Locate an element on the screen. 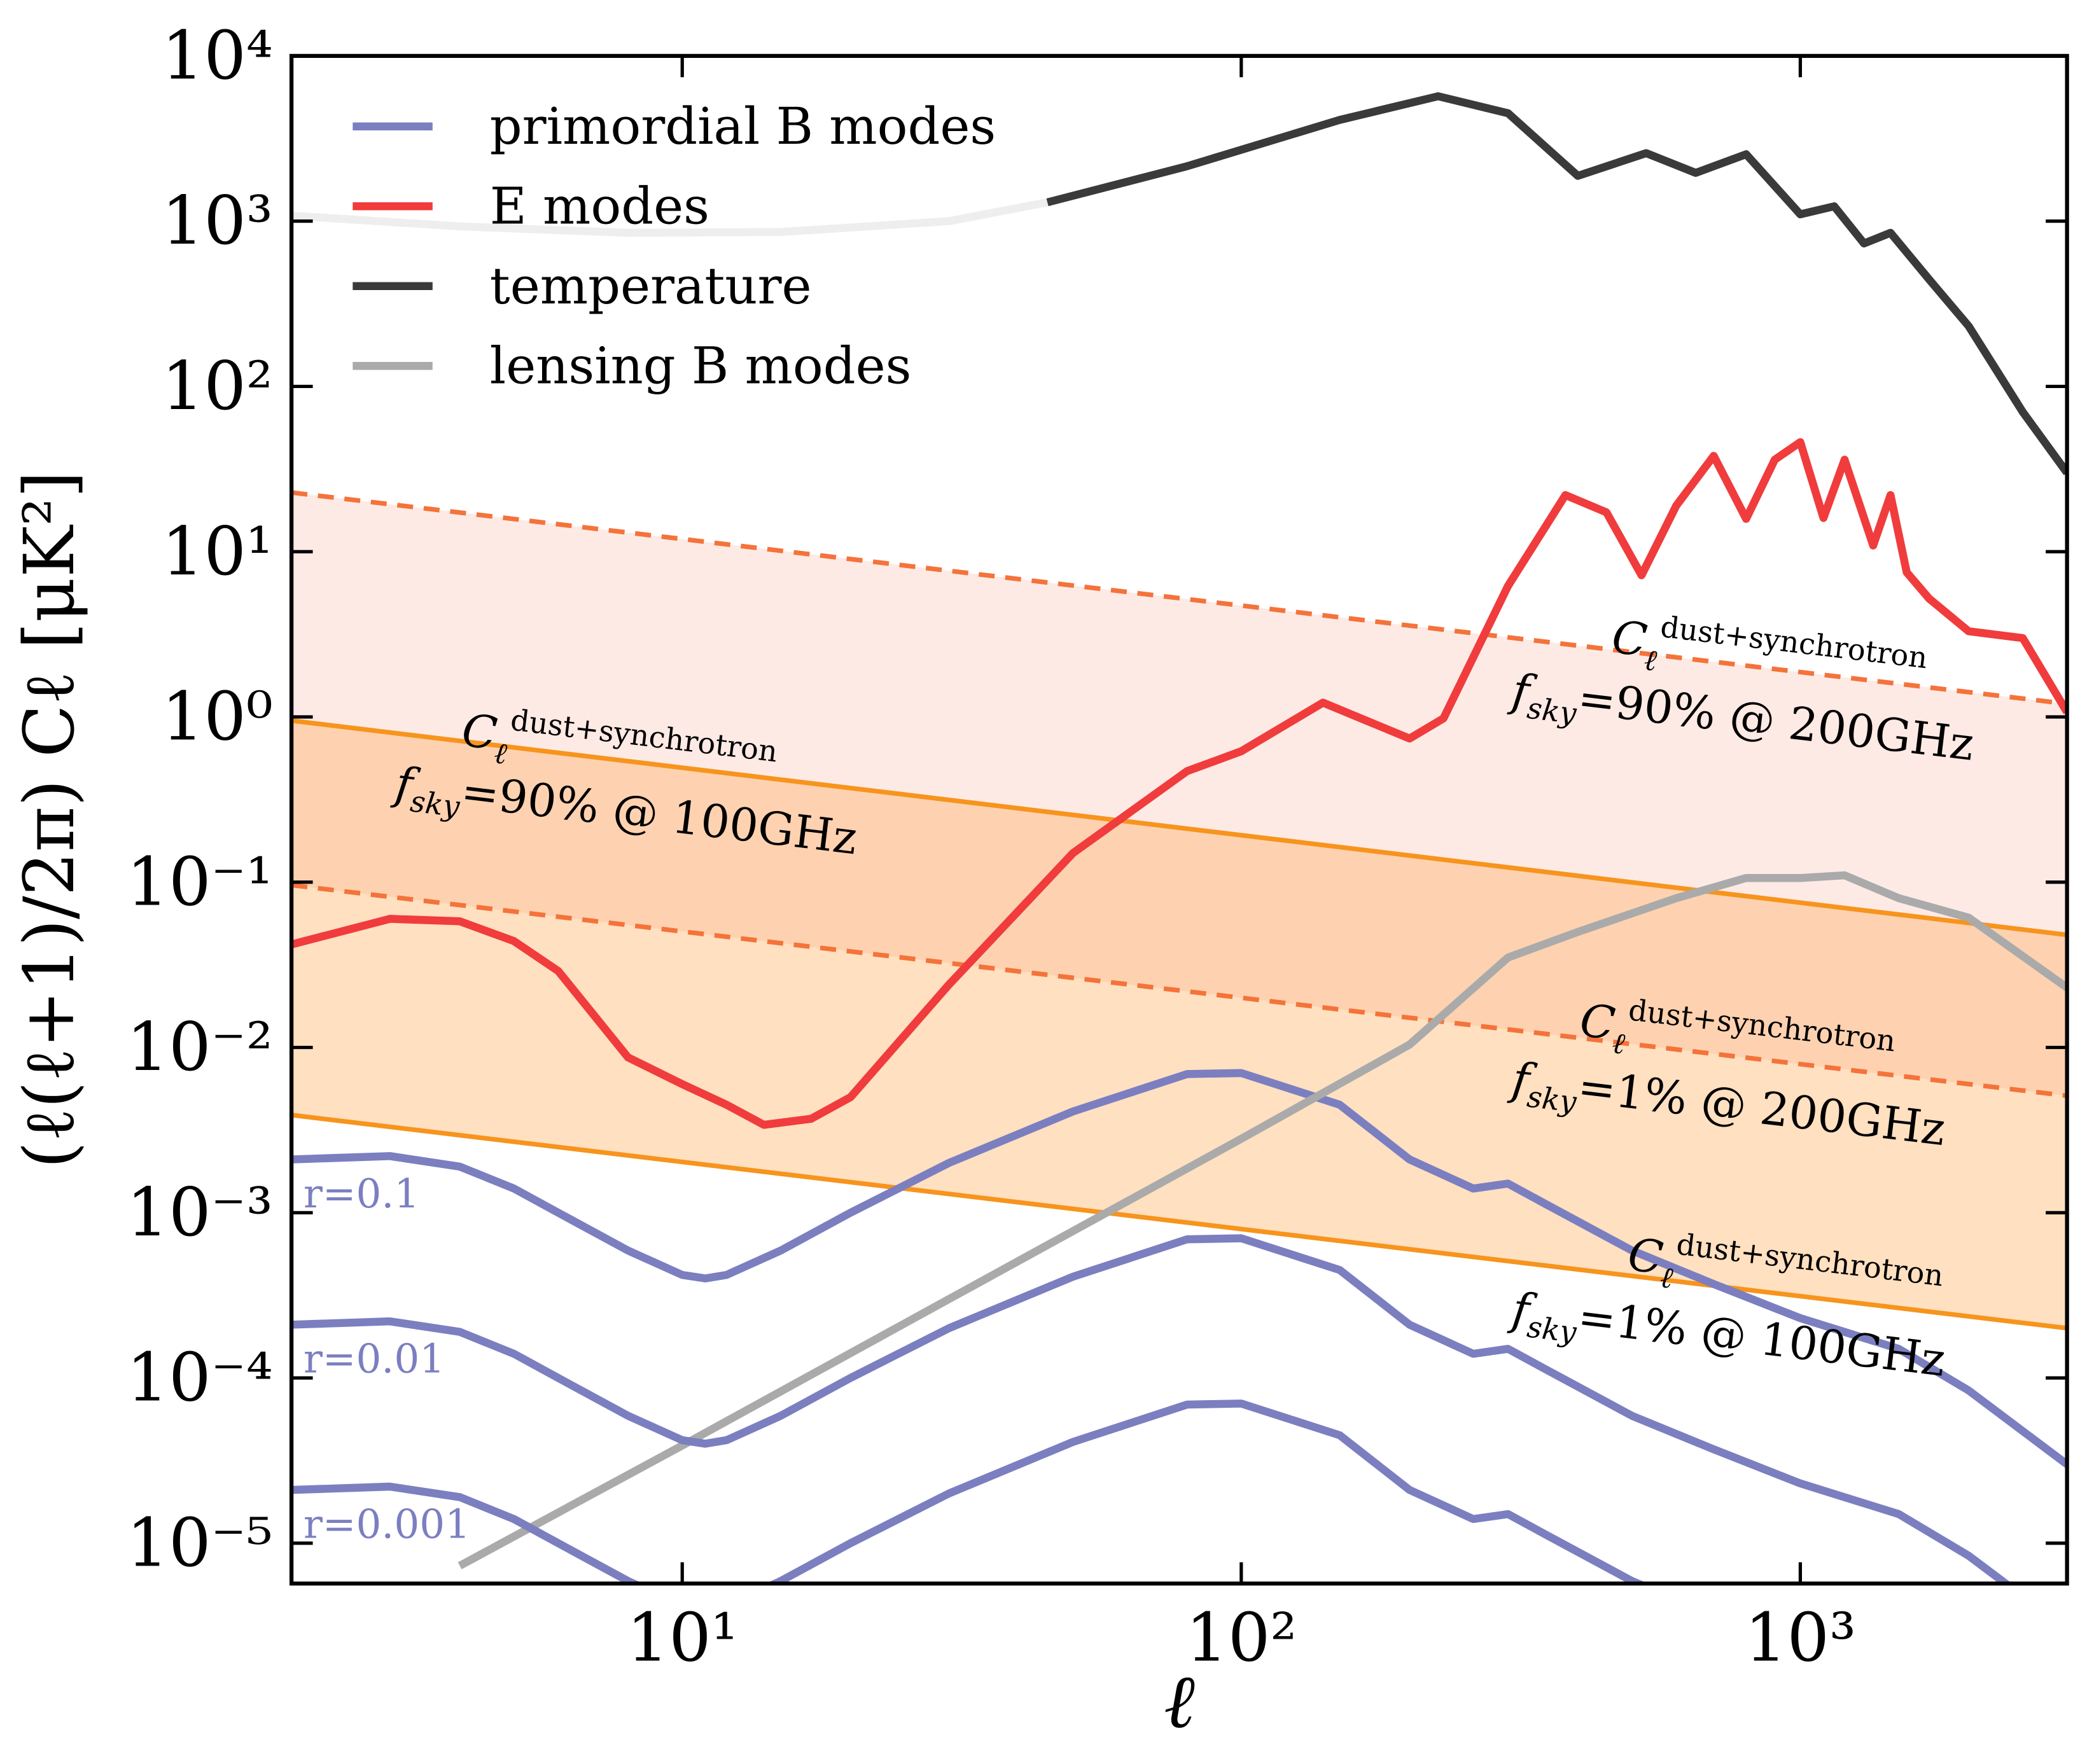  legend-label: lensing B modes is located at coordinates (701, 366).